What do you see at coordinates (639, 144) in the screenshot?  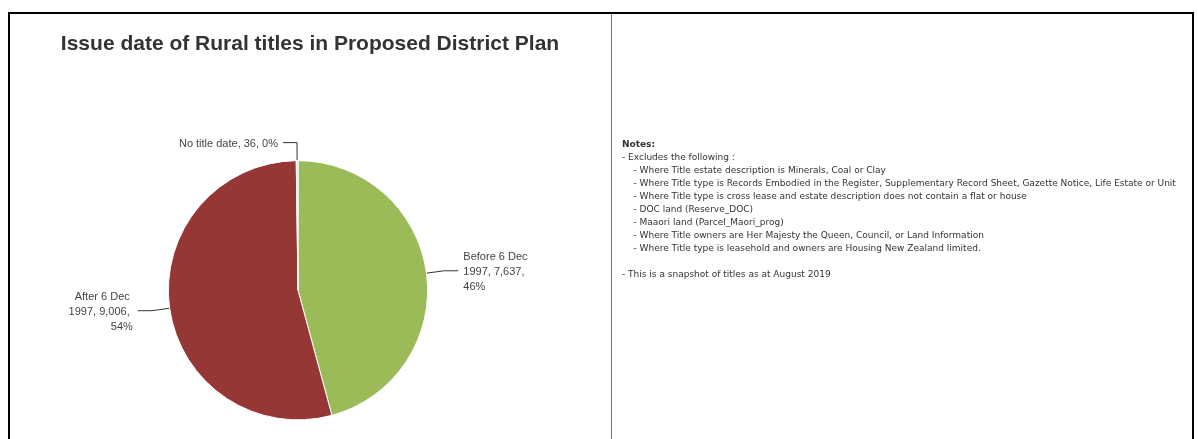 I see `text: Notes:` at bounding box center [639, 144].